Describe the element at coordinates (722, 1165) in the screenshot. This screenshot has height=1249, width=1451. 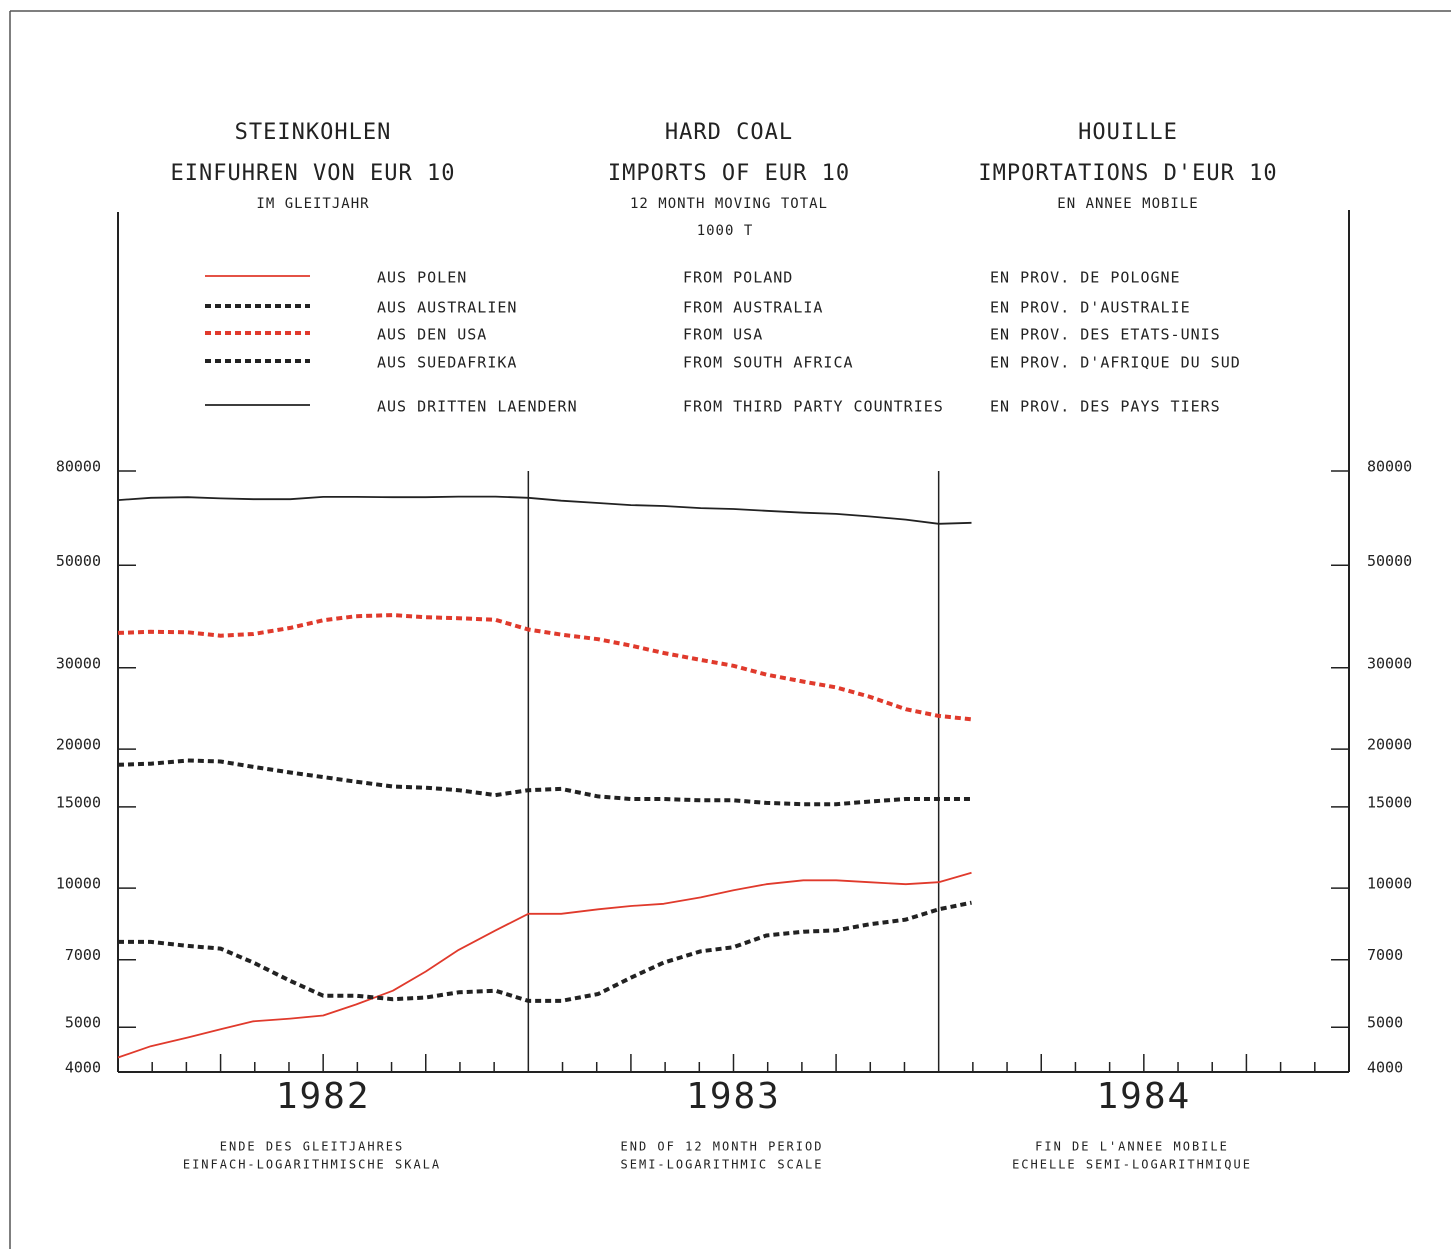
I see `x-axis-label: SEMI-LOGARITHMIC SCALE` at that location.